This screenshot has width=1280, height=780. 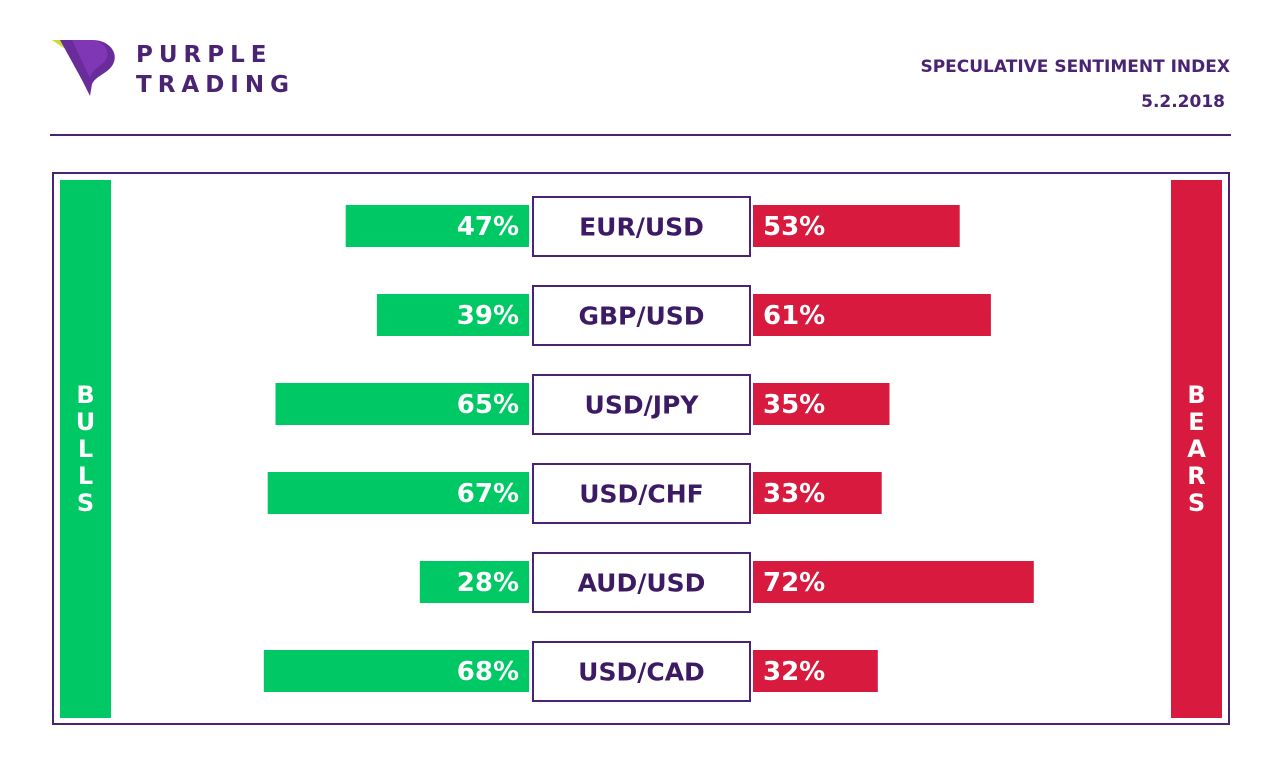 What do you see at coordinates (488, 494) in the screenshot?
I see `bull-value-label: 67%` at bounding box center [488, 494].